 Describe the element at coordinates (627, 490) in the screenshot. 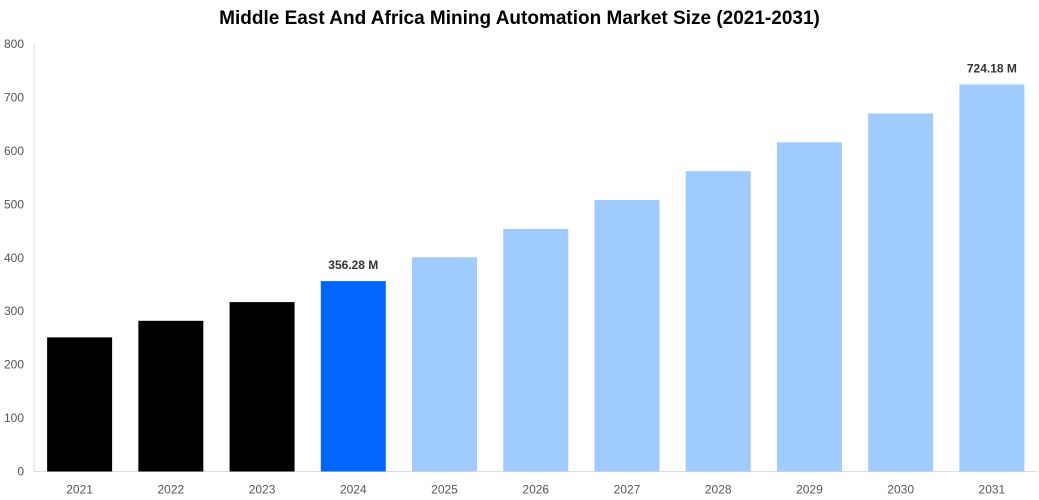

I see `x-tick-label: 2027` at that location.